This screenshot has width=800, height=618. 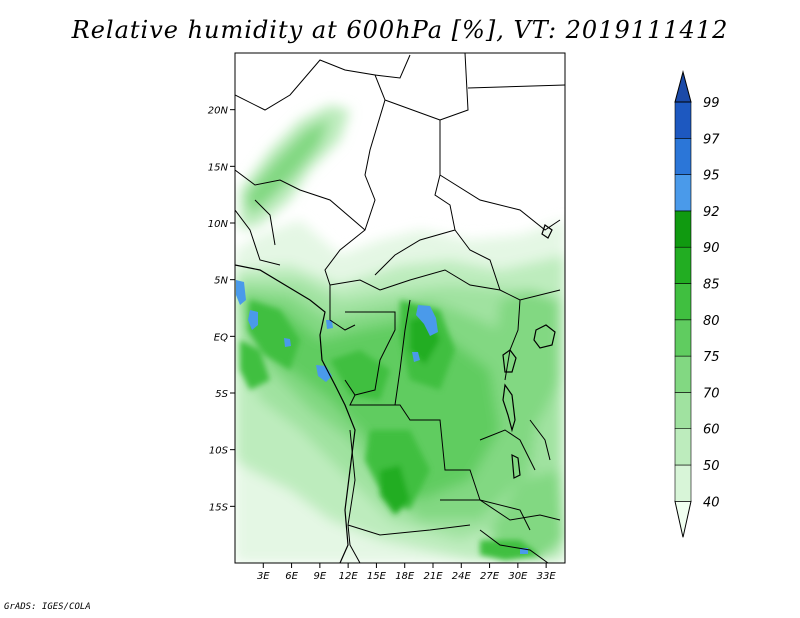 I want to click on x-tick-label: 15E, so click(x=377, y=576).